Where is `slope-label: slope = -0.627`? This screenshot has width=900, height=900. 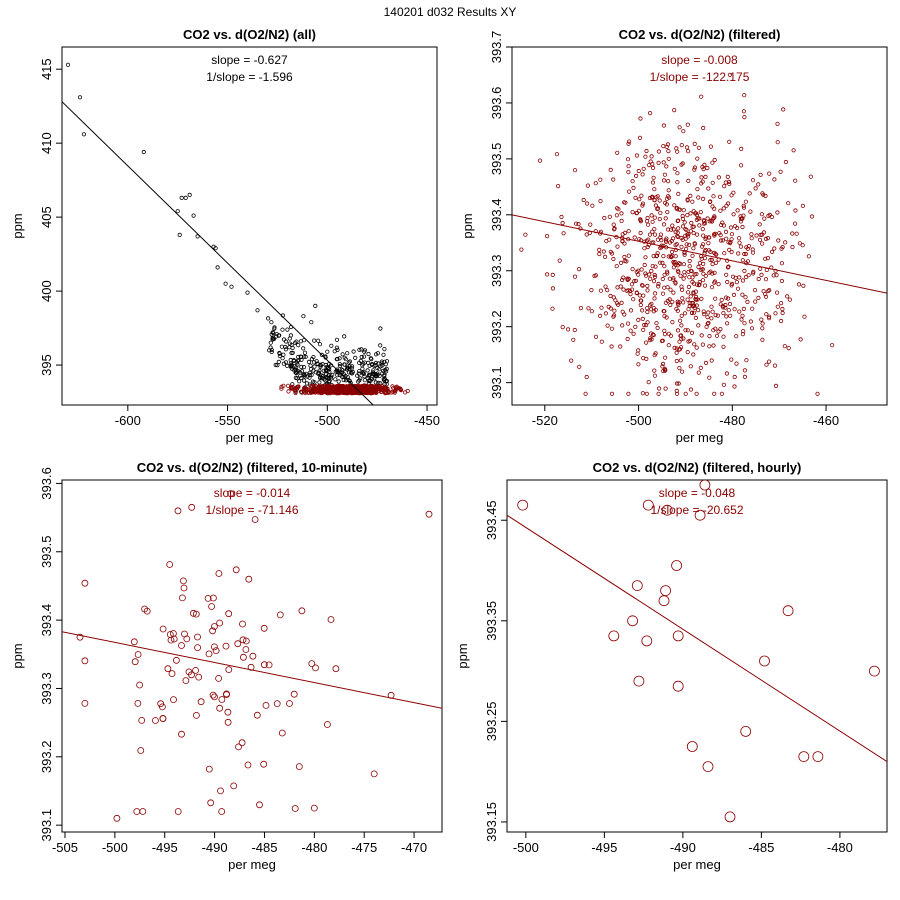
slope-label: slope = -0.627 is located at coordinates (249, 60).